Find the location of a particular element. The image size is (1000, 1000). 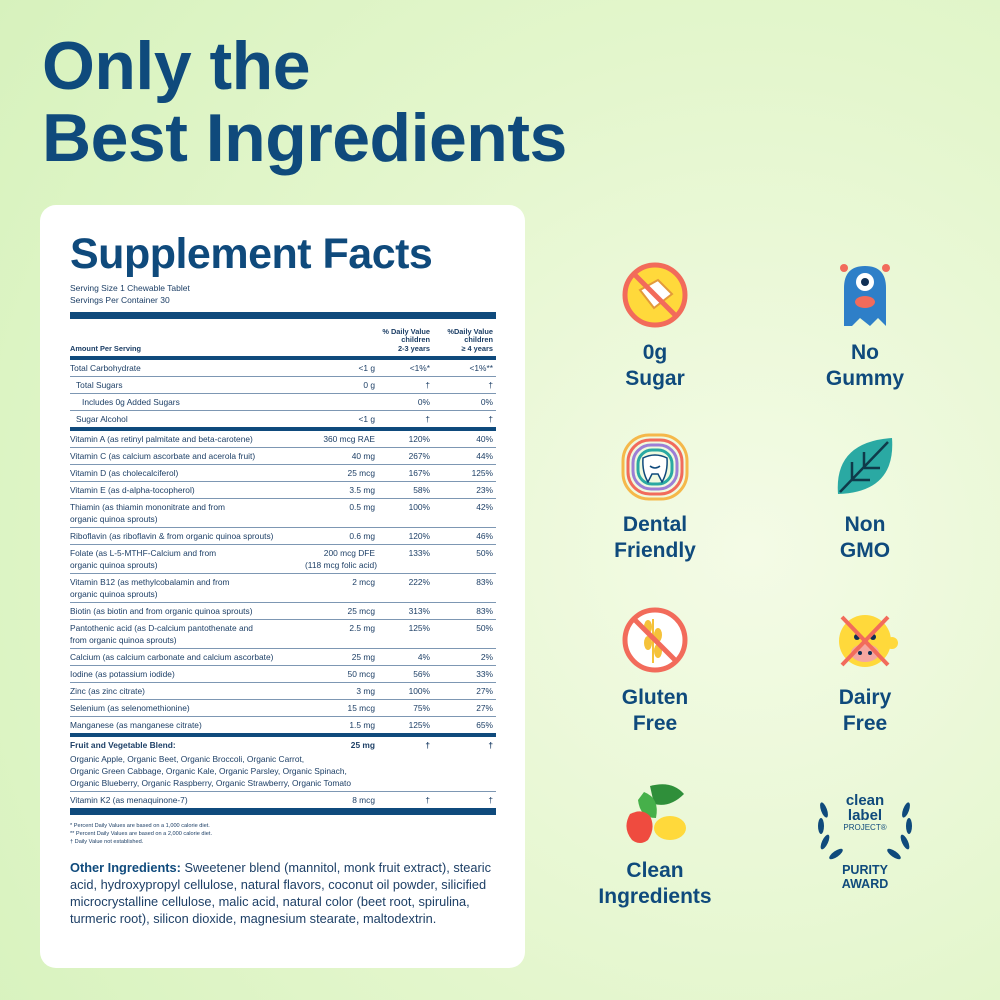

laurel is located at coordinates (865, 831).